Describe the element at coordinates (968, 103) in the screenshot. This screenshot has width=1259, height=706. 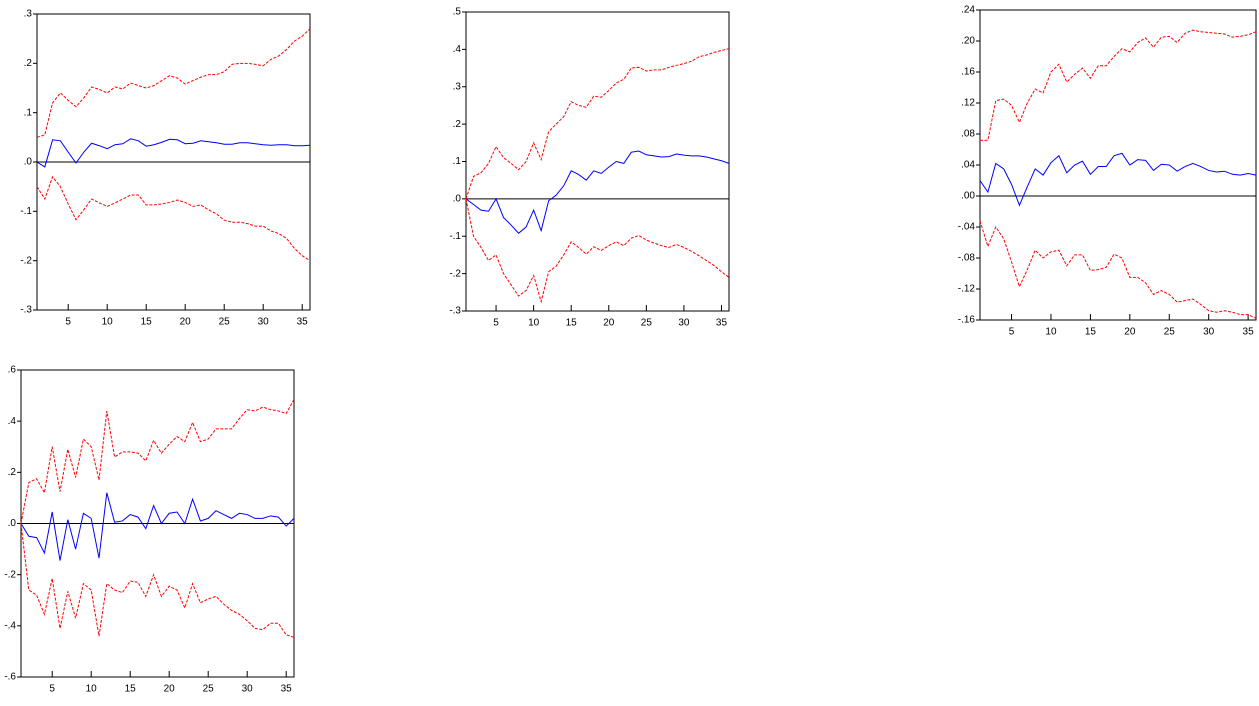
I see `y-tick-label: .12` at that location.